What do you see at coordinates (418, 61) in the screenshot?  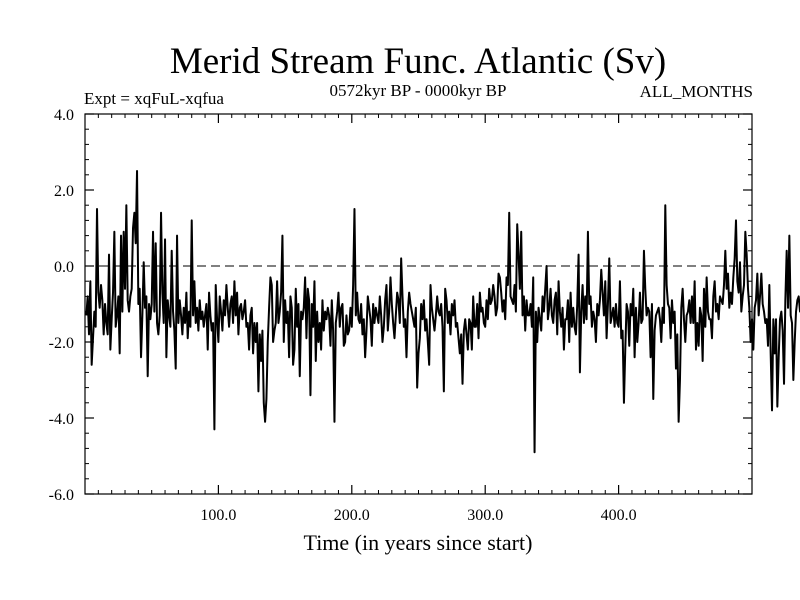 I see `chart-title: Merid Stream Func. Atlantic (Sv)` at bounding box center [418, 61].